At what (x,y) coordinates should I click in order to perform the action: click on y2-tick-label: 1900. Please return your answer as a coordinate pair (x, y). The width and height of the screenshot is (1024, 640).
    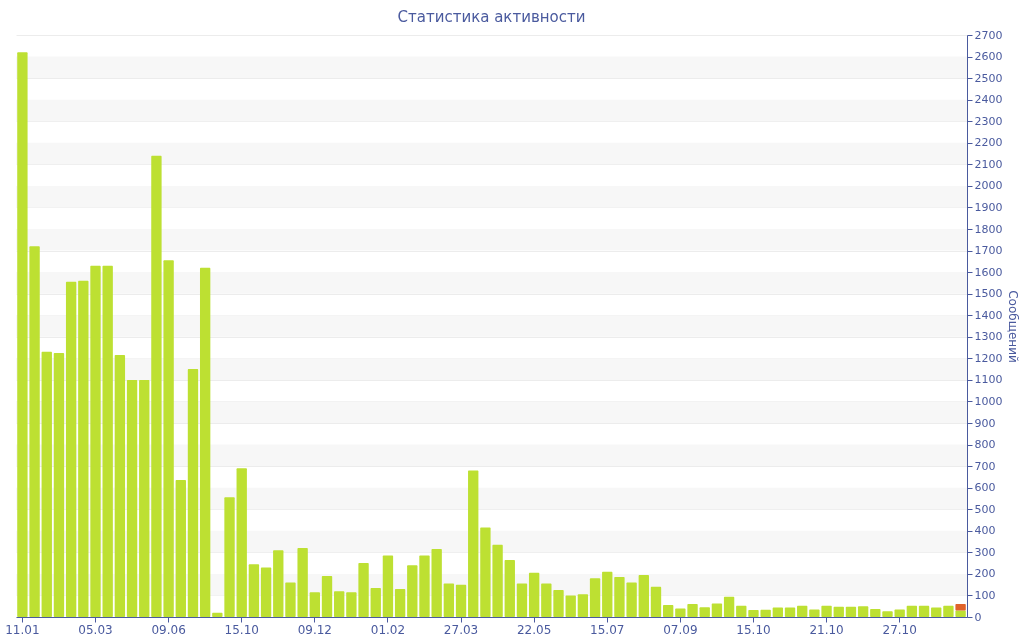
    Looking at the image, I should click on (988, 207).